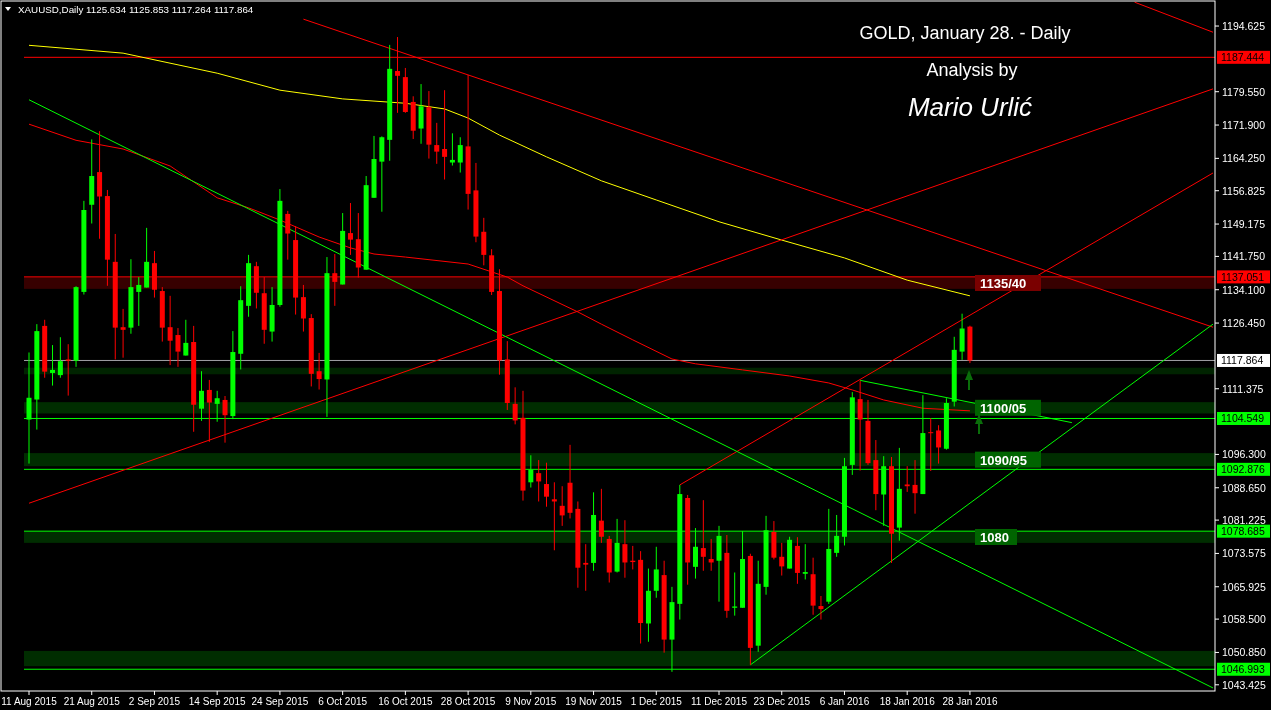 This screenshot has height=710, width=1271. I want to click on band-label: 1090/95, so click(1003, 460).